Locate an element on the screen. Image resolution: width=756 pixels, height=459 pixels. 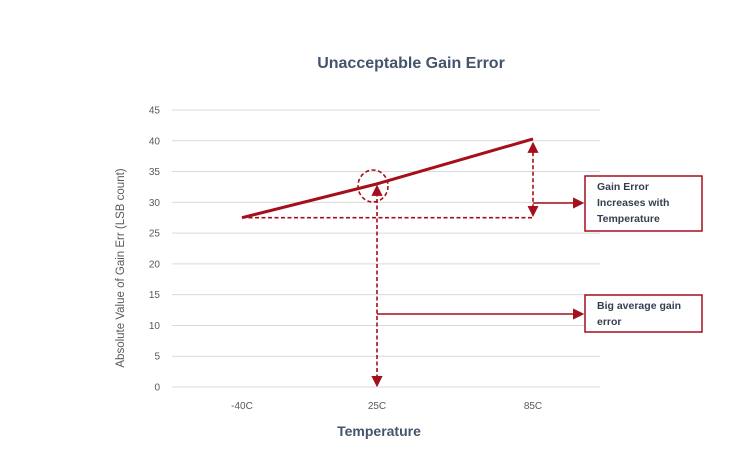
y-tick-label: 40 is located at coordinates (155, 141).